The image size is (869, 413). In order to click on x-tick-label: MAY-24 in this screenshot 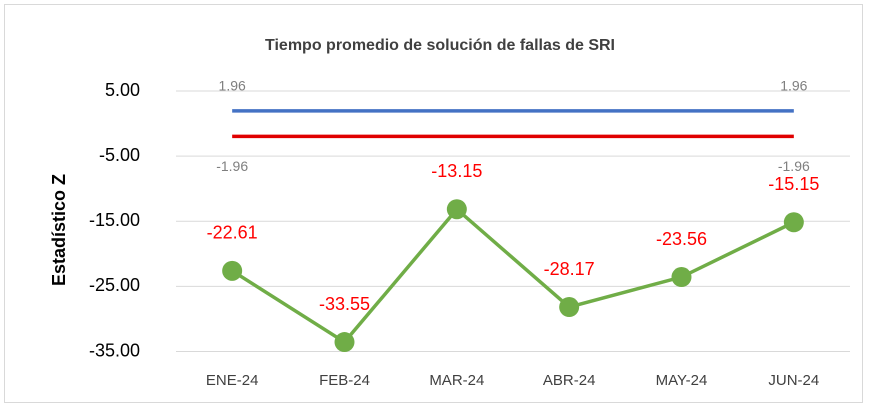, I will do `click(682, 380)`.